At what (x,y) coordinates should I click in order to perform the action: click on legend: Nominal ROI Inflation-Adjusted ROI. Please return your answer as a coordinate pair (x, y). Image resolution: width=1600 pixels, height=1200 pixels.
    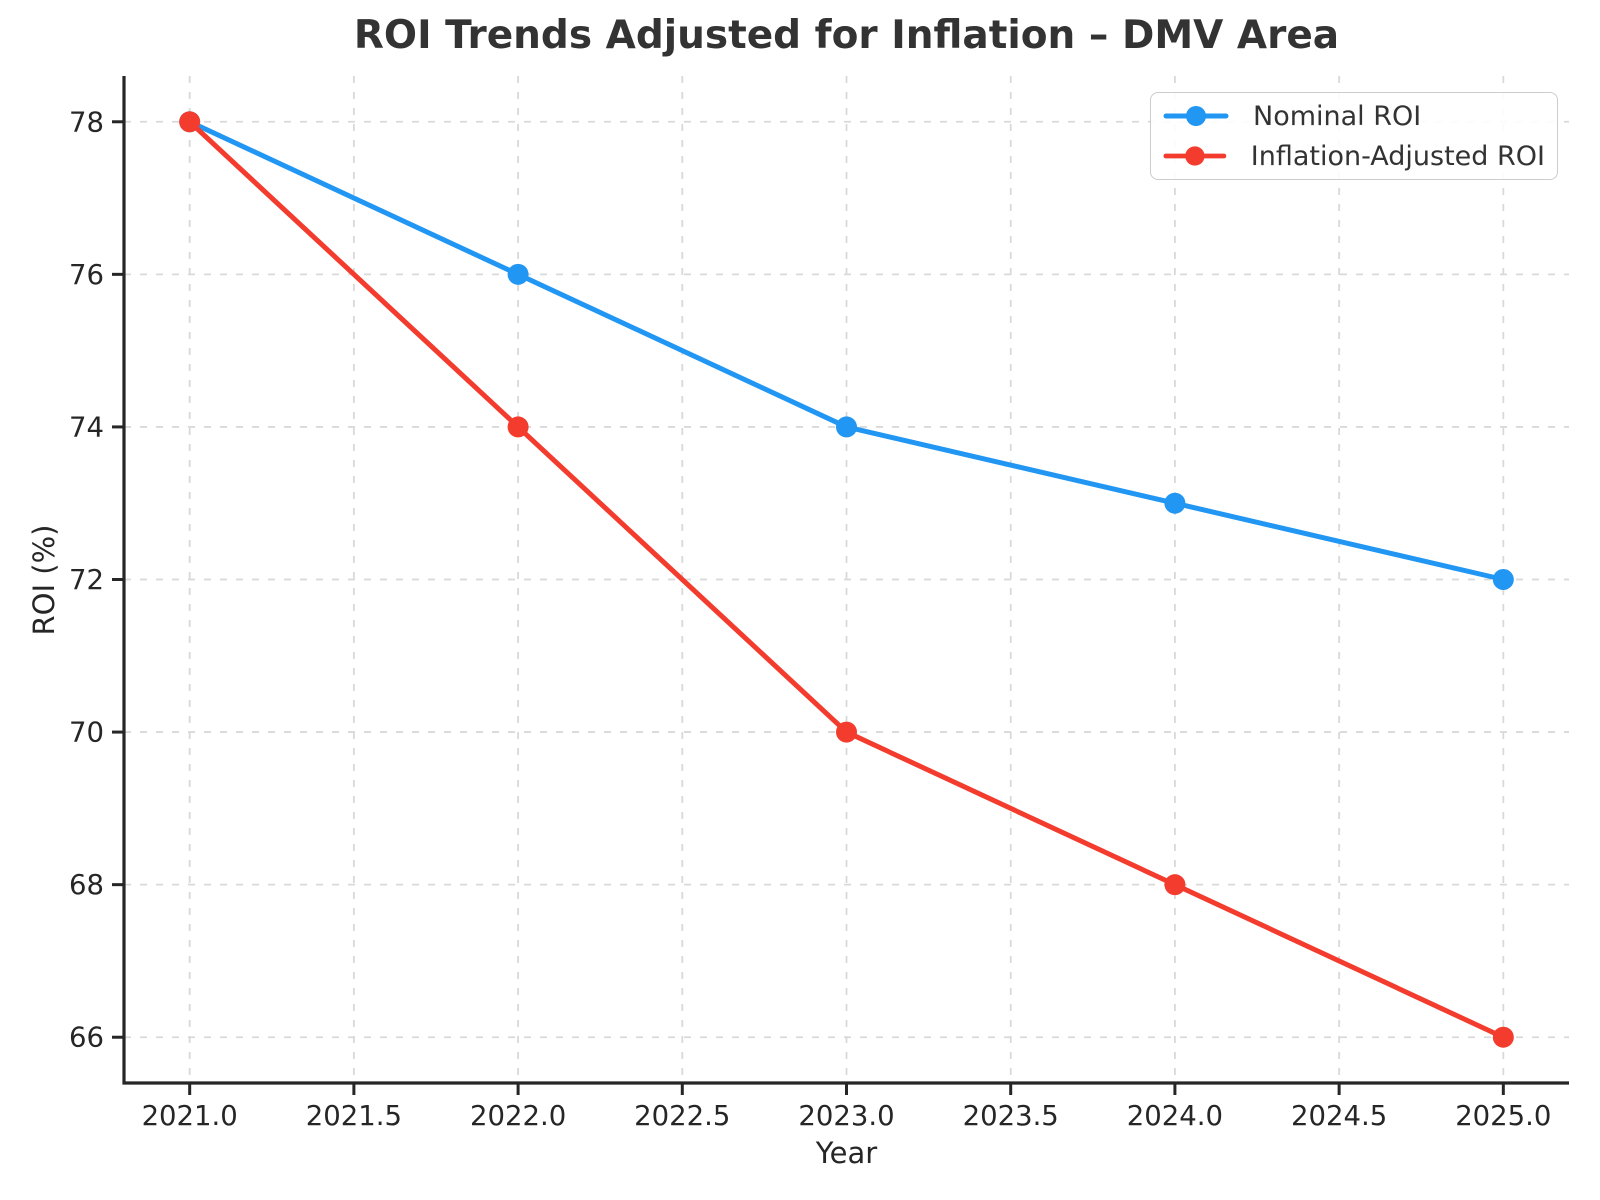
    Looking at the image, I should click on (1354, 136).